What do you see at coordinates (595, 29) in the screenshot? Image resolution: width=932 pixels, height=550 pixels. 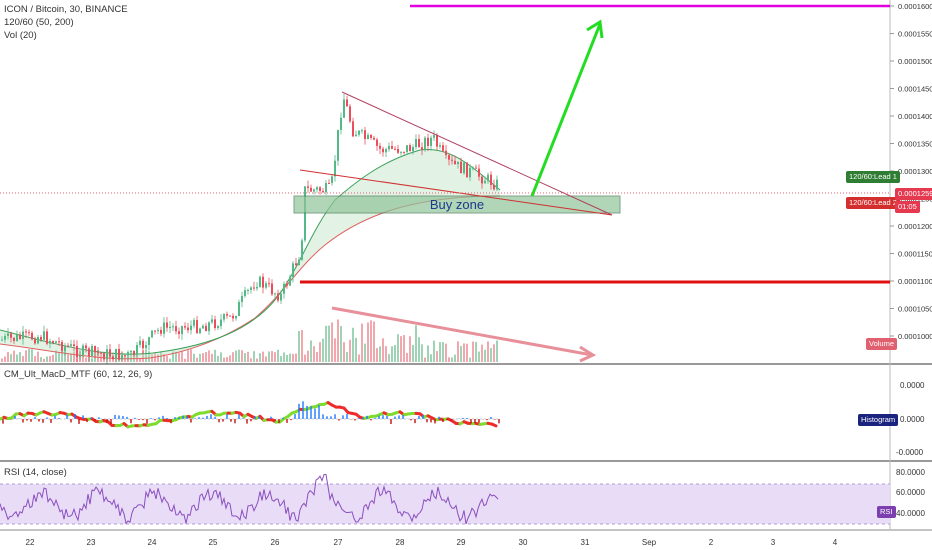 I see `target-arrow-head` at bounding box center [595, 29].